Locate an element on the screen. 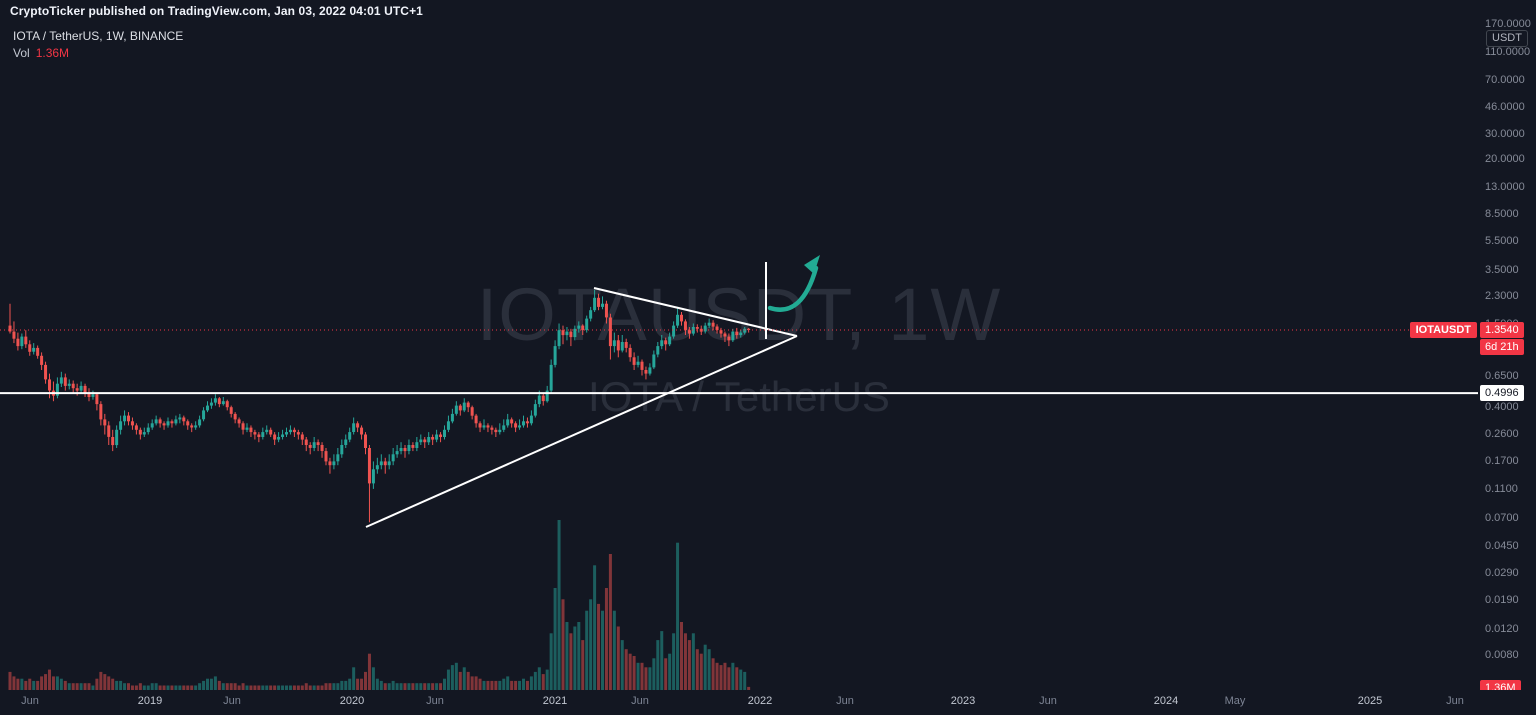 The height and width of the screenshot is (715, 1536). time-tick-year: 2020 is located at coordinates (352, 701).